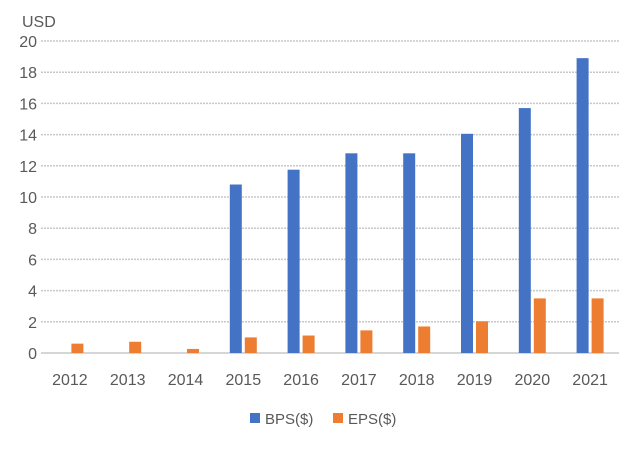  What do you see at coordinates (32, 229) in the screenshot?
I see `y-tick-label: 8` at bounding box center [32, 229].